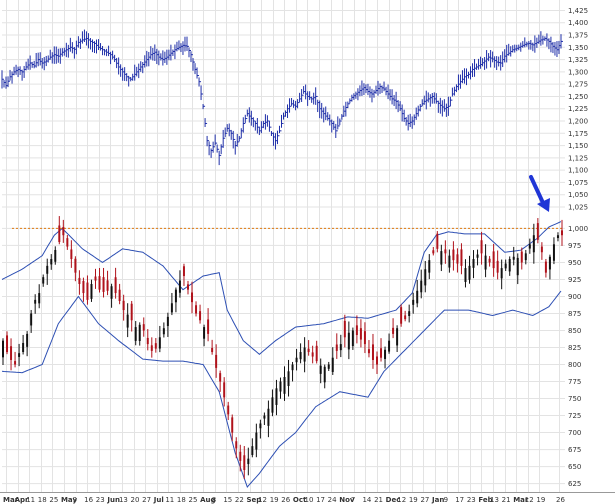 This screenshot has height=504, width=615. What do you see at coordinates (181, 500) in the screenshot?
I see `x-tick-day-label: 18` at bounding box center [181, 500].